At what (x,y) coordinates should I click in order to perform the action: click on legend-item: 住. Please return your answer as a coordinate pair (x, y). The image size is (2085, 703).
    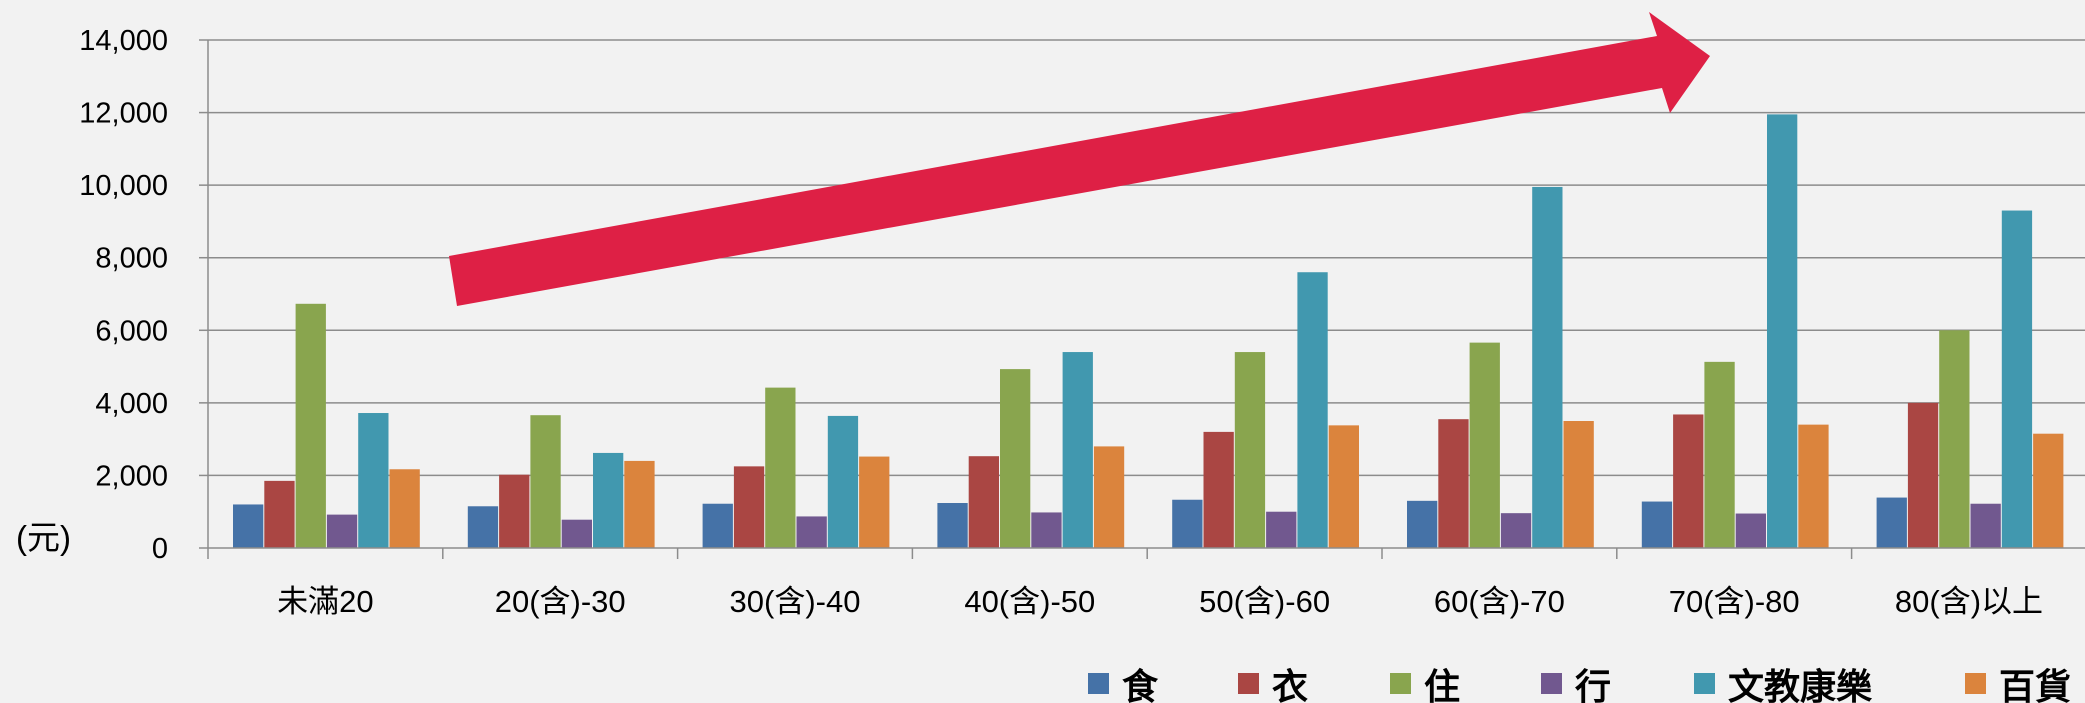
    Looking at the image, I should click on (1425, 684).